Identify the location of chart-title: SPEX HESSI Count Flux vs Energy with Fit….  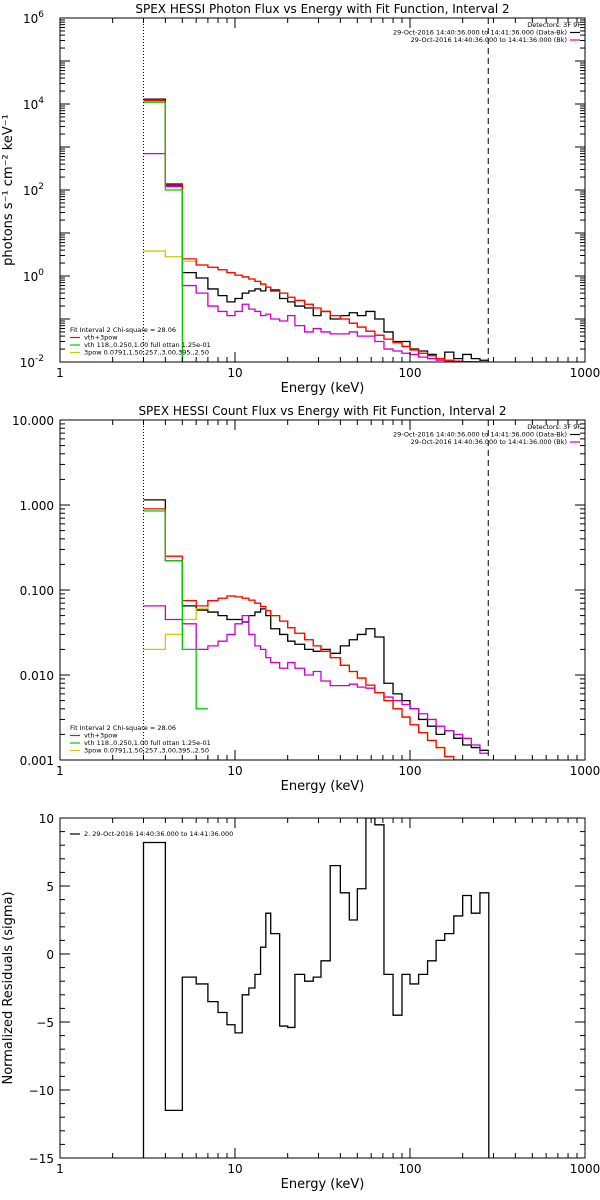
(322, 411).